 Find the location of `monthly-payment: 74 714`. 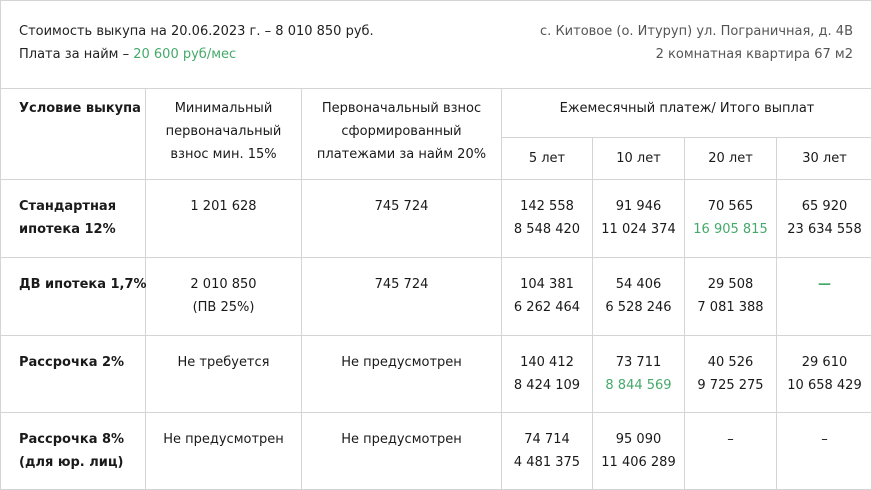

monthly-payment: 74 714 is located at coordinates (547, 439).